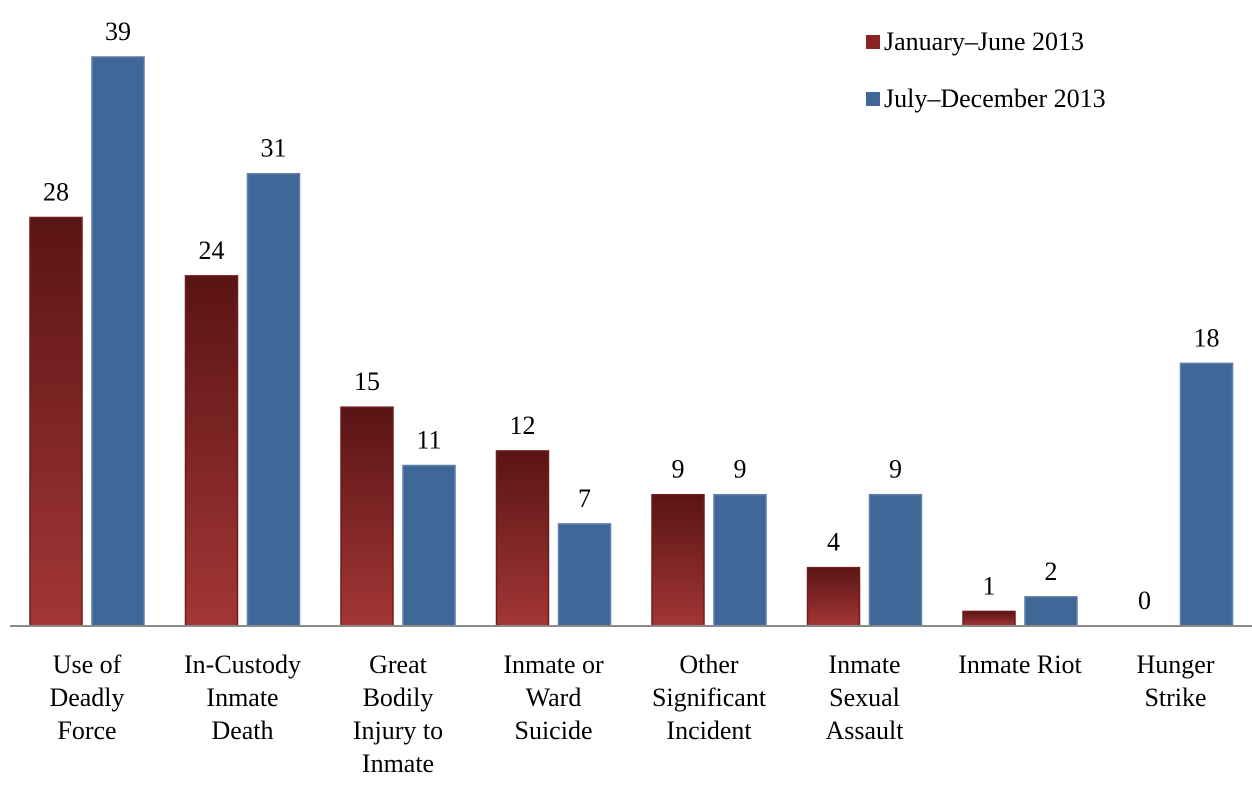  I want to click on data-label-jan-jun-7: 0, so click(1144, 600).